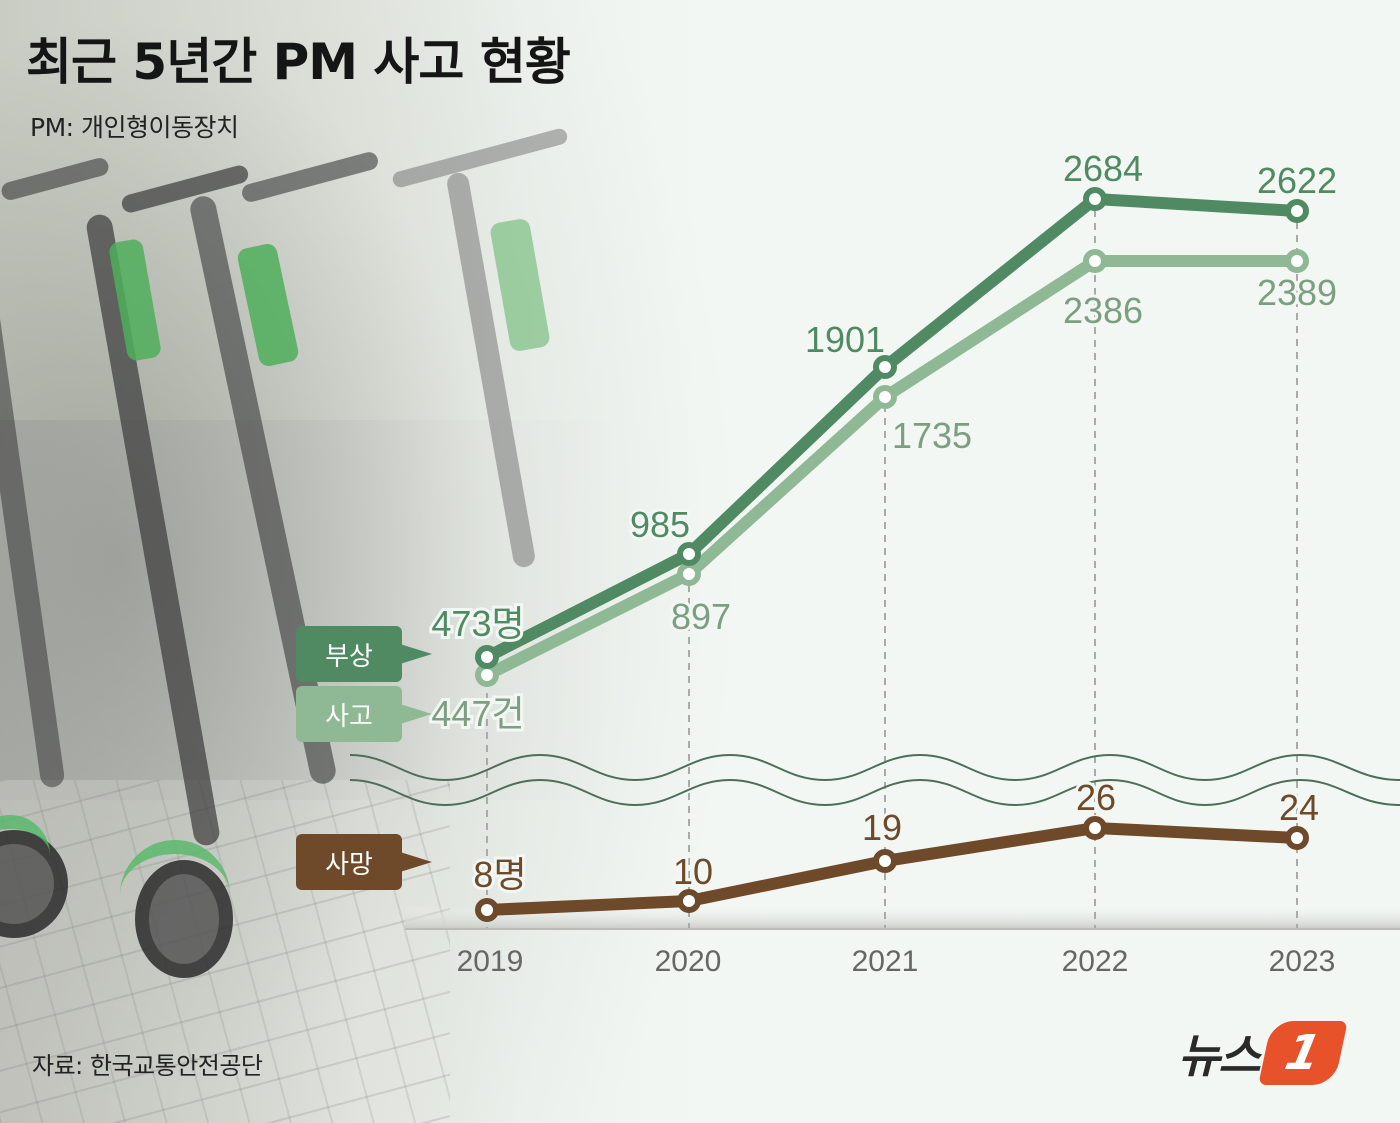 The height and width of the screenshot is (1123, 1400). What do you see at coordinates (477, 623) in the screenshot?
I see `svg-text: 473명` at bounding box center [477, 623].